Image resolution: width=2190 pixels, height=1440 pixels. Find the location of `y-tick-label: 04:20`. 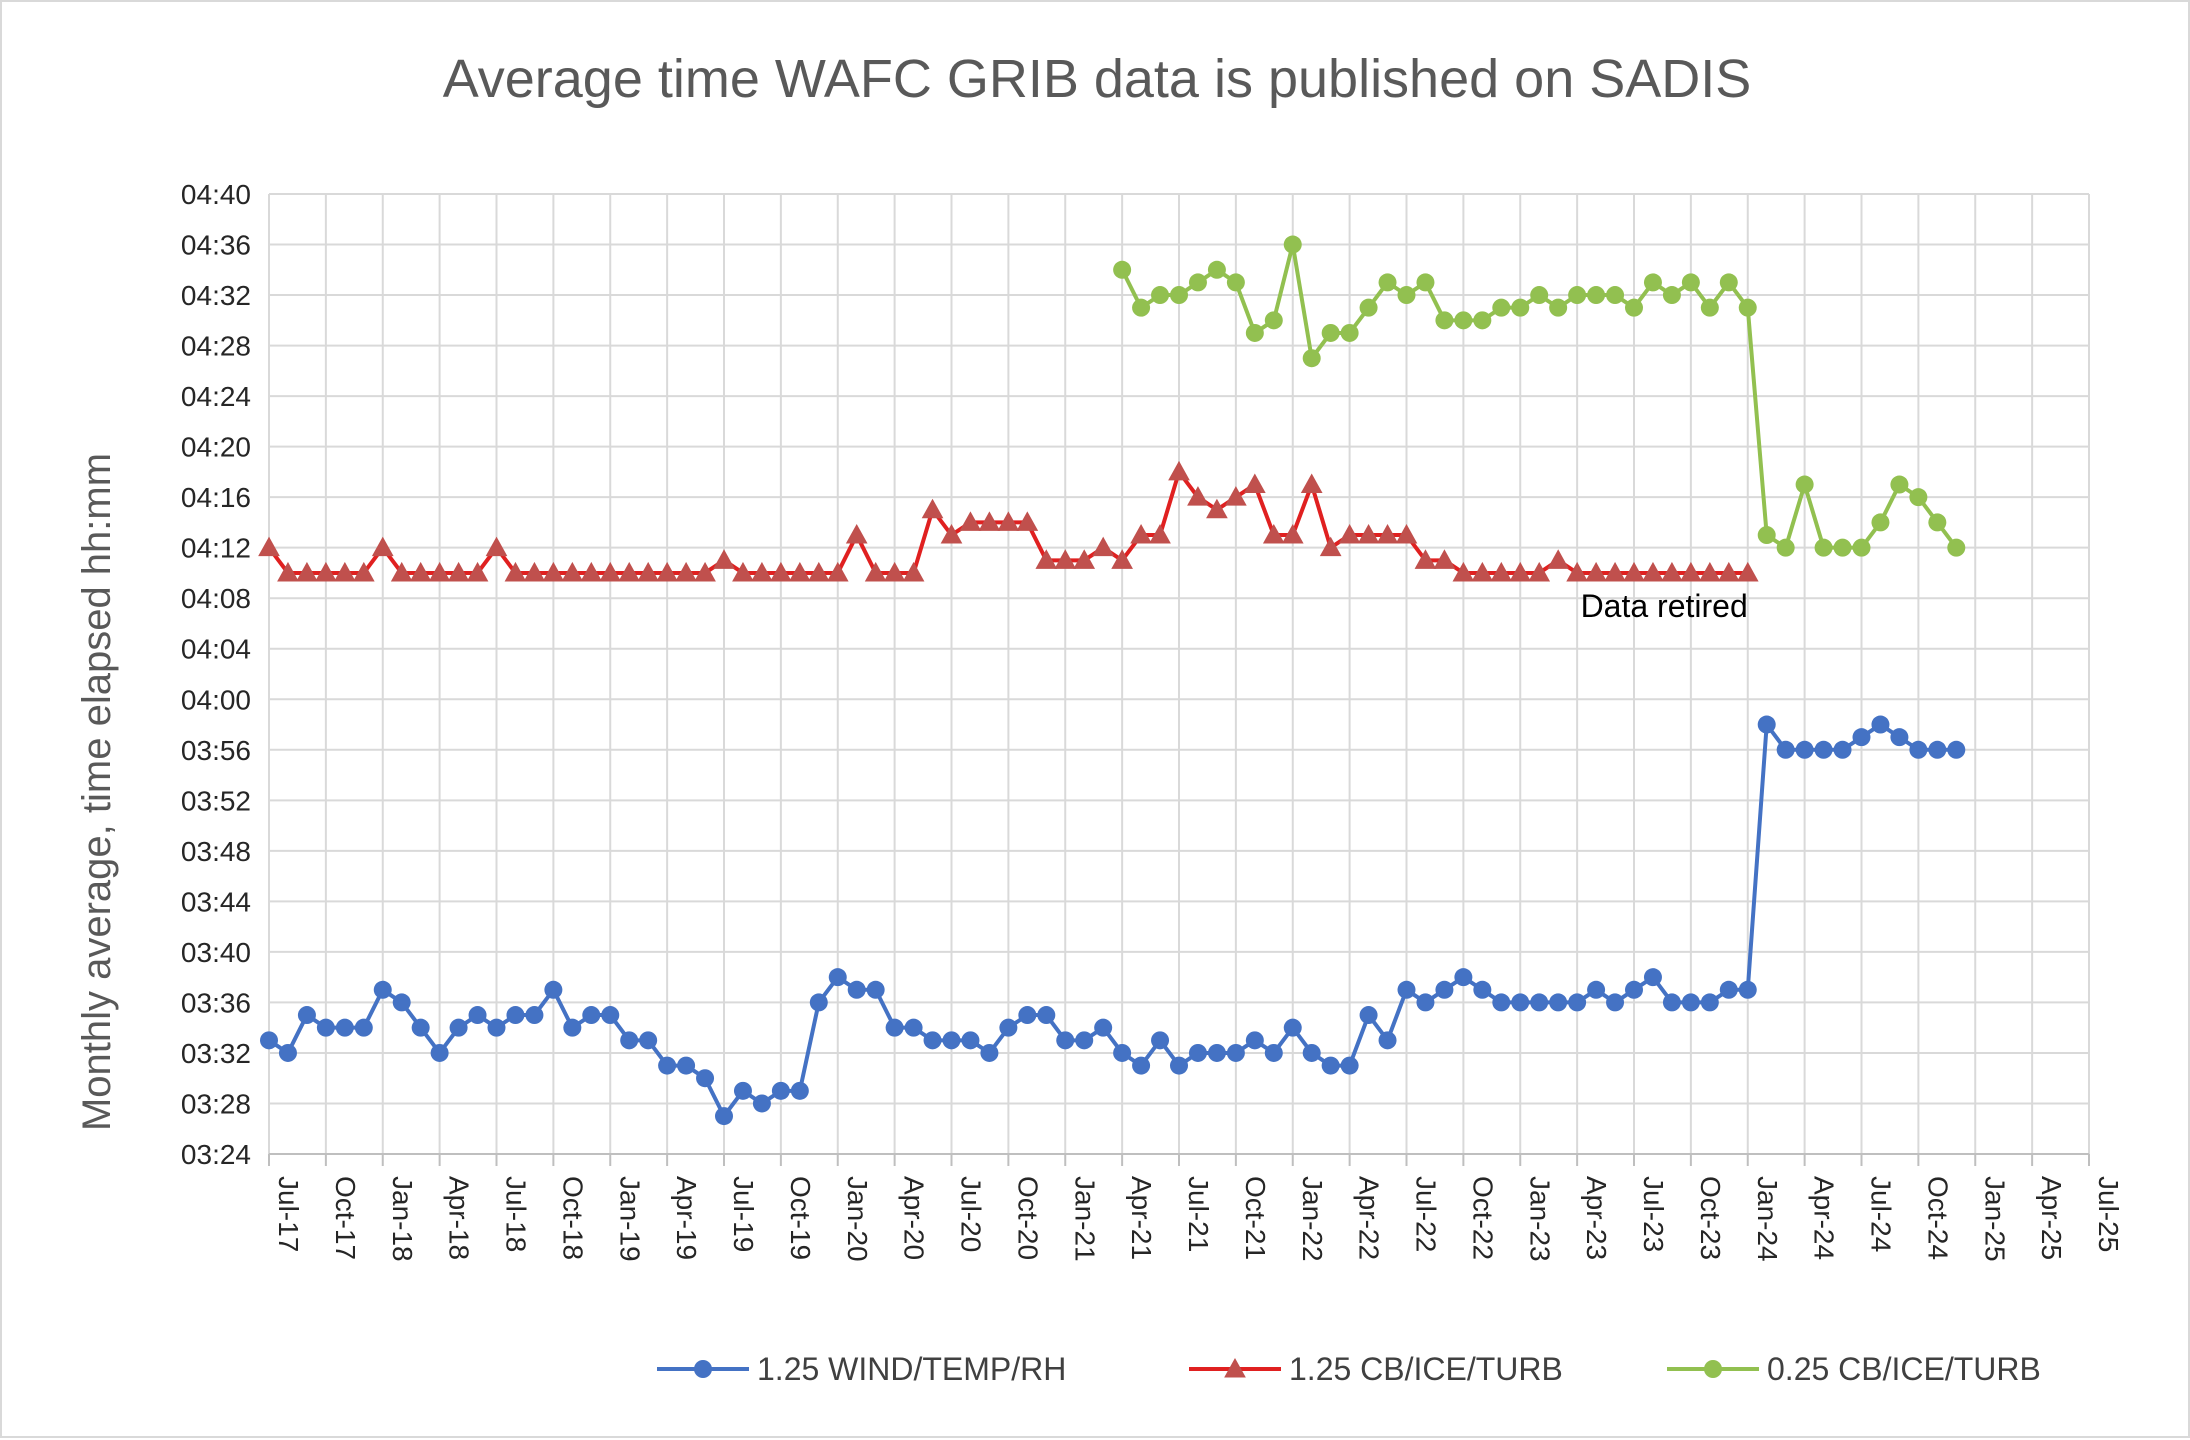

y-tick-label: 04:20 is located at coordinates (216, 447).